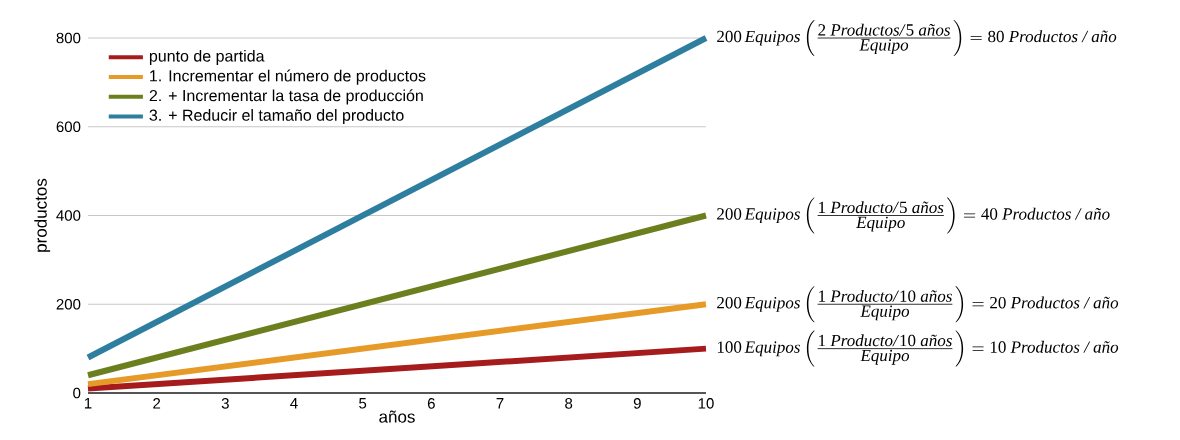  Describe the element at coordinates (500, 403) in the screenshot. I see `x-tick-label: 7` at that location.